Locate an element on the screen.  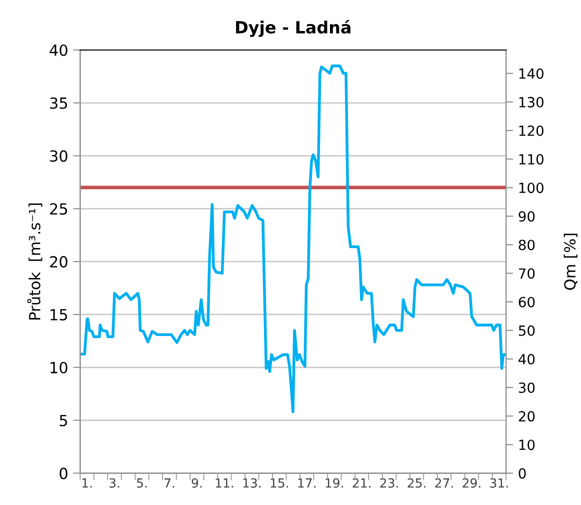
chart-title: Dyje - Ladná is located at coordinates (293, 28).